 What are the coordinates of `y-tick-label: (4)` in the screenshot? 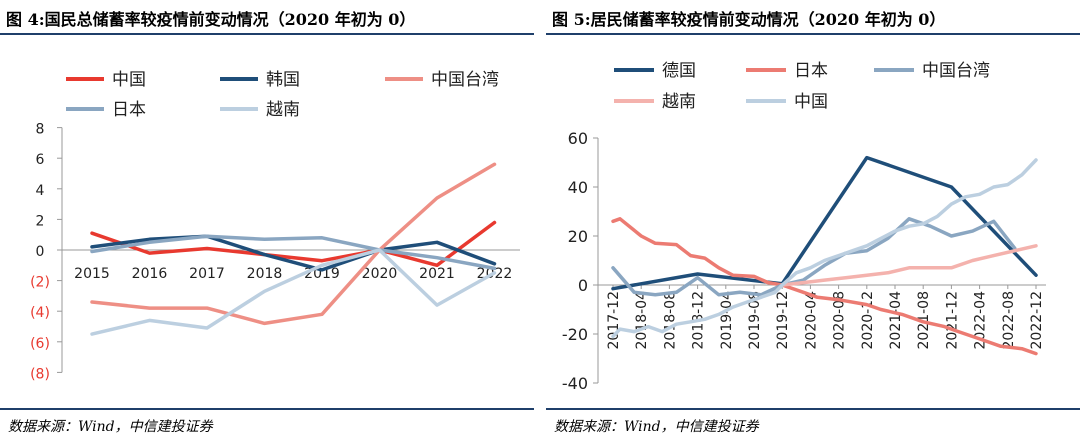 It's located at (40, 313).